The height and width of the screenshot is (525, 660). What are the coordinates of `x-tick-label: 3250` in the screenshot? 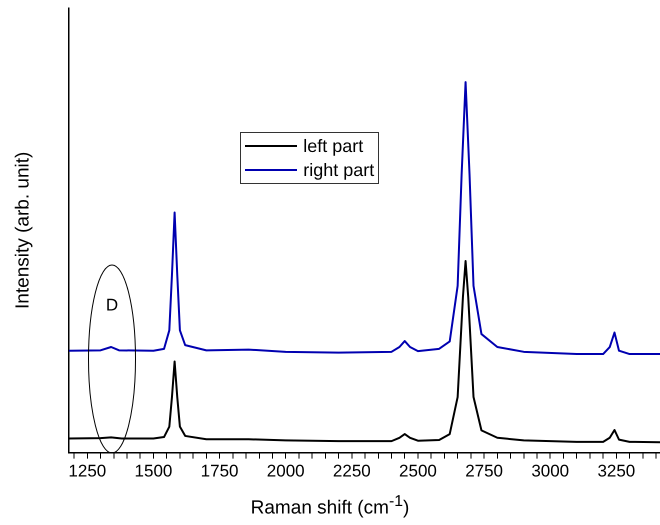 It's located at (616, 470).